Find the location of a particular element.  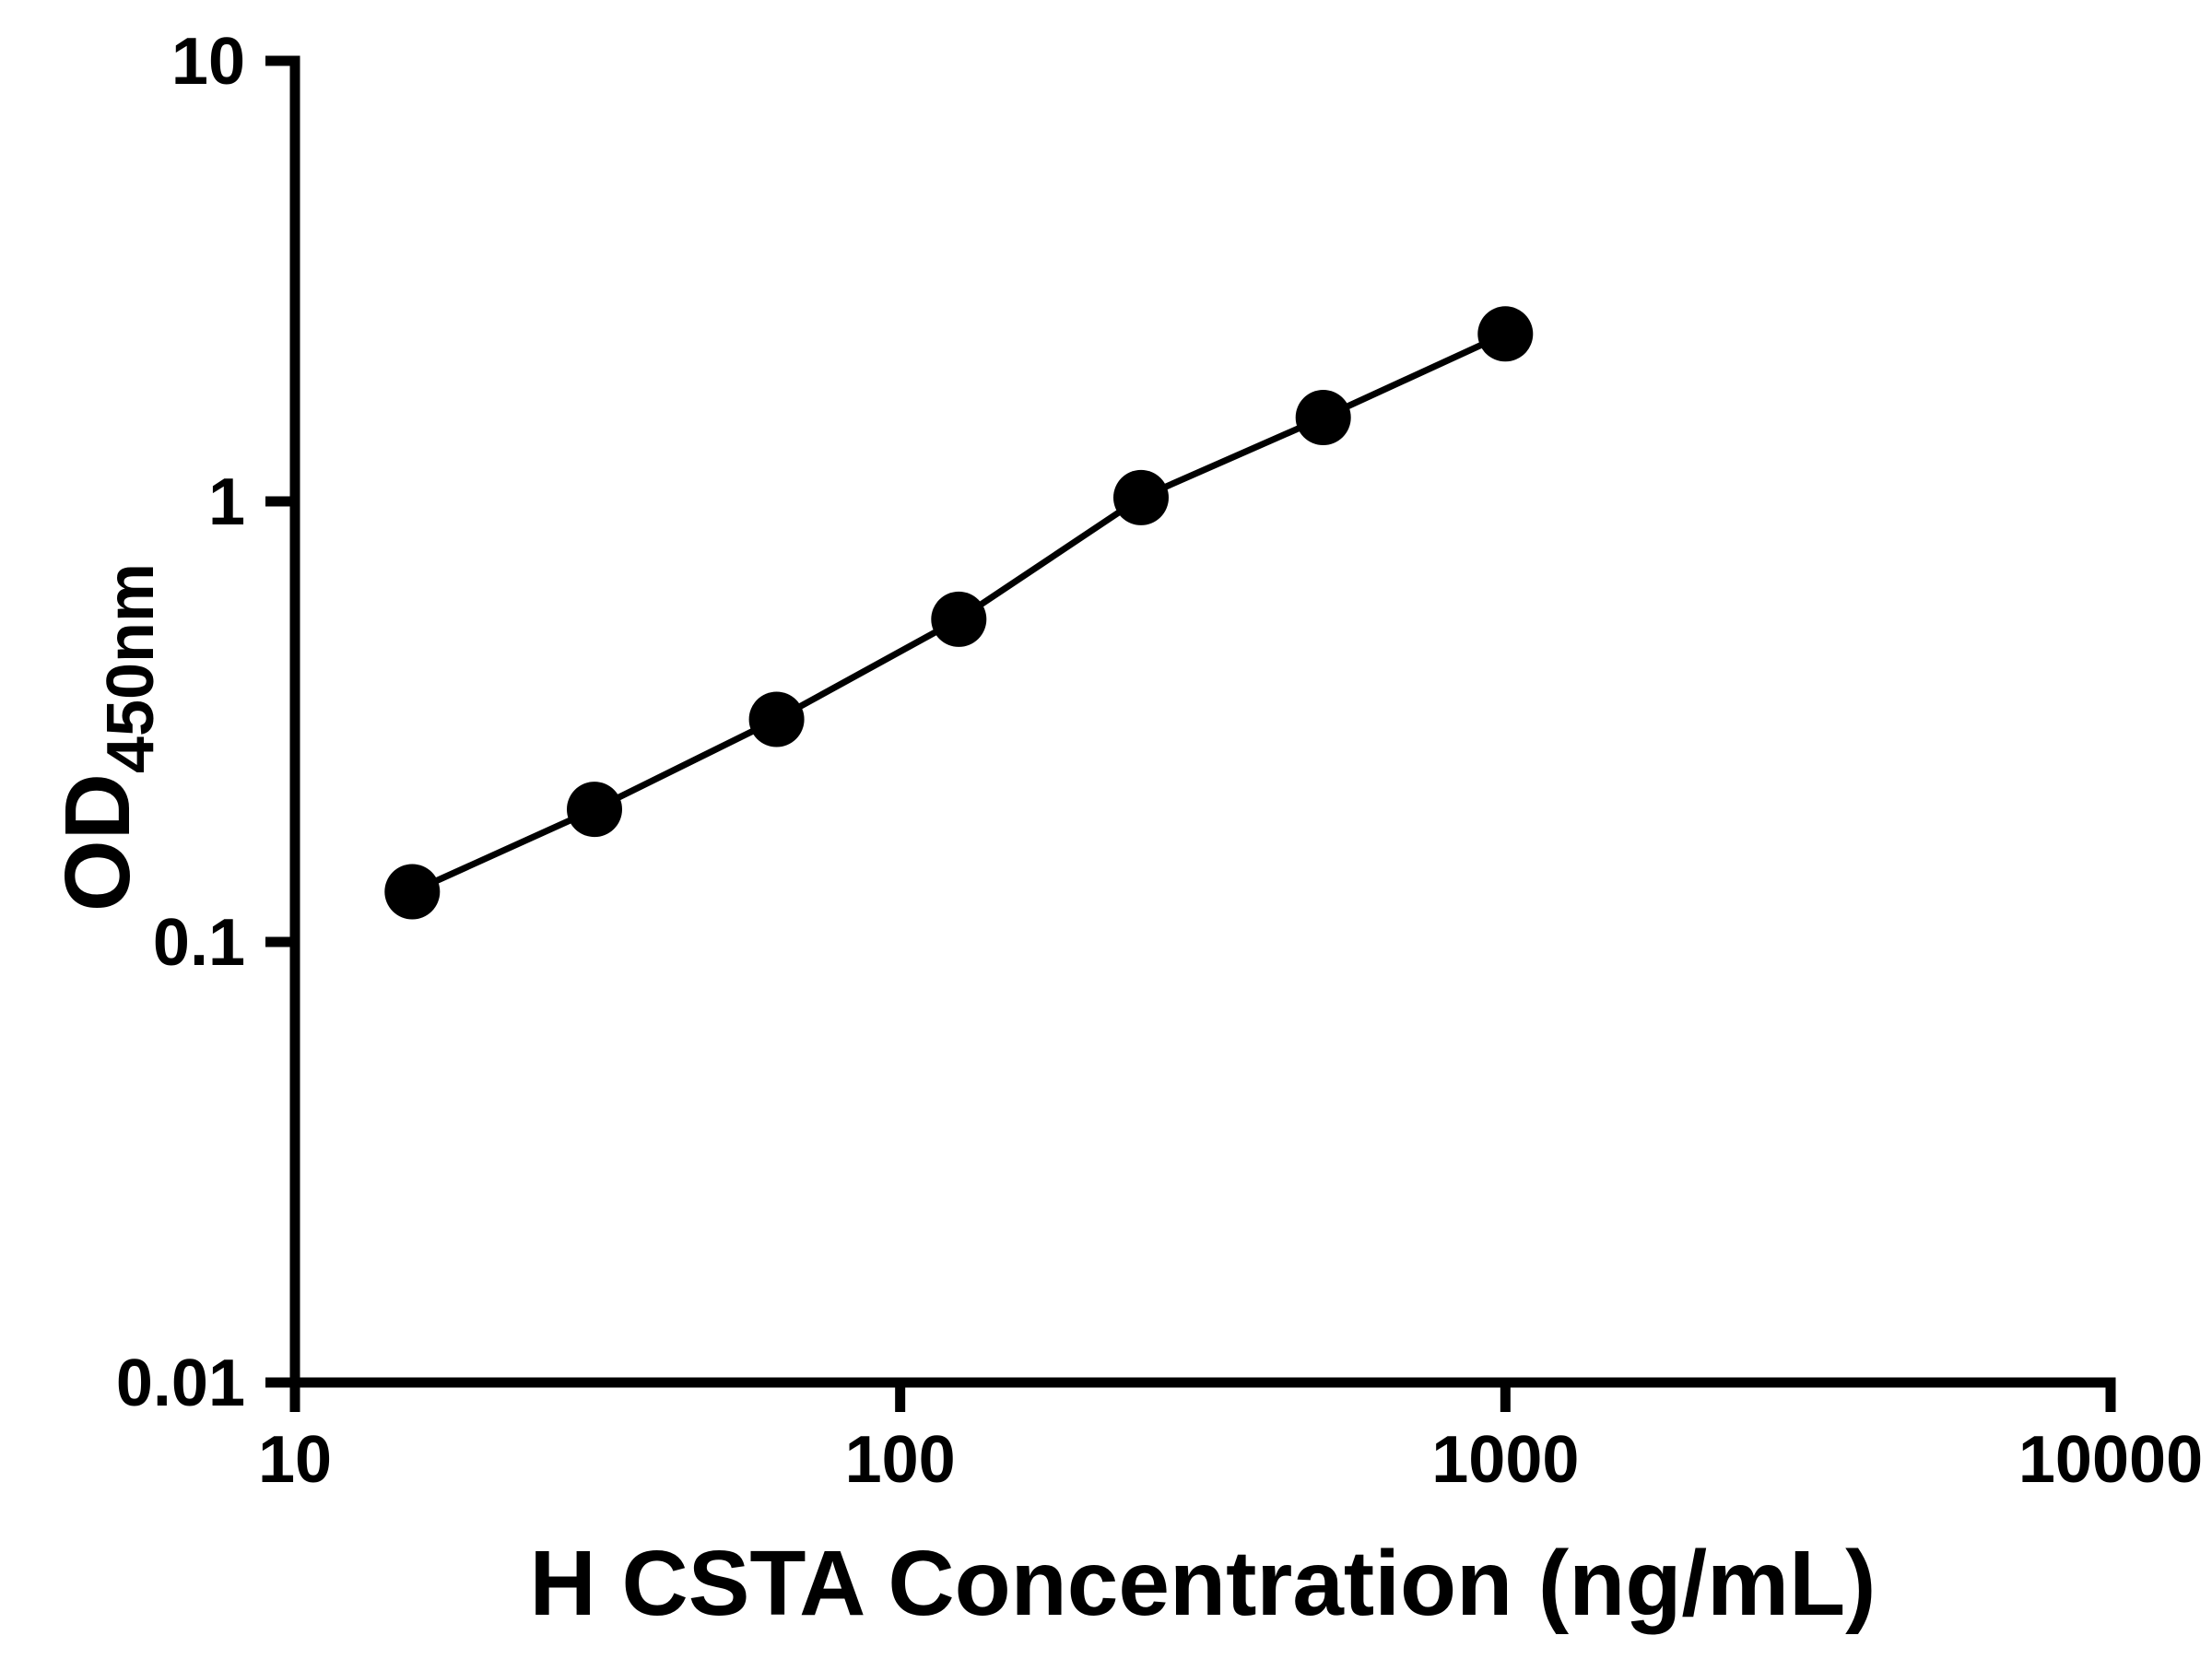

x-axis-tick-label: 1000 is located at coordinates (1505, 1460).